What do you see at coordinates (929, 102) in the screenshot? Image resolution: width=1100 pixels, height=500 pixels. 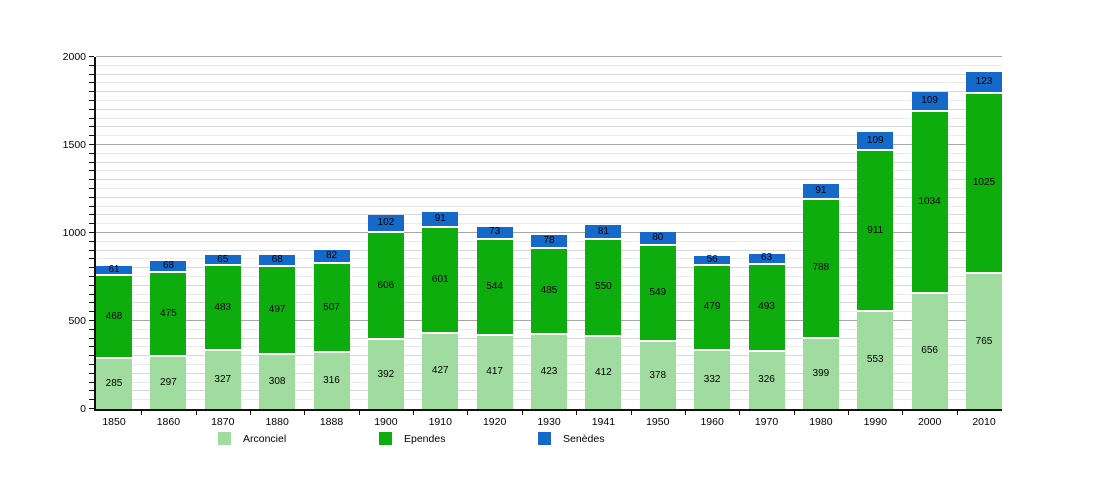 I see `bar-segment-sendes: 109` at bounding box center [929, 102].